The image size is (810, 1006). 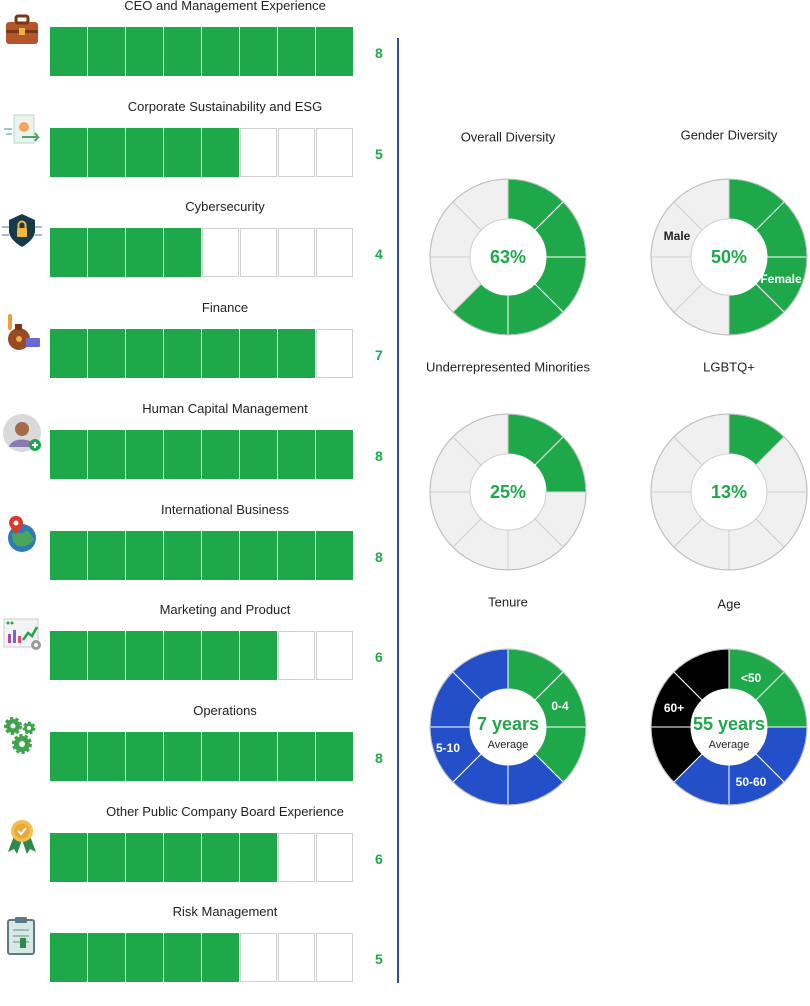 I want to click on donut-center-value: 7 years, so click(x=508, y=724).